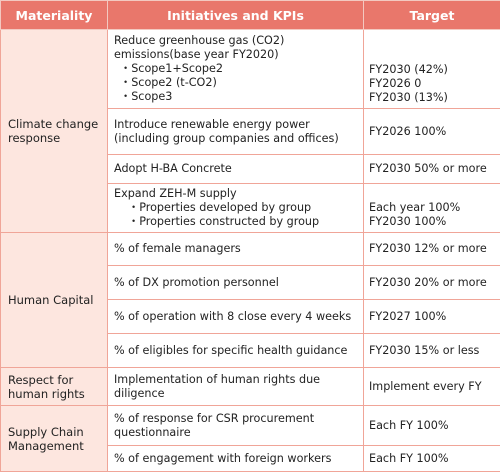  I want to click on target-value: FY2030 15% or less, so click(432, 351).